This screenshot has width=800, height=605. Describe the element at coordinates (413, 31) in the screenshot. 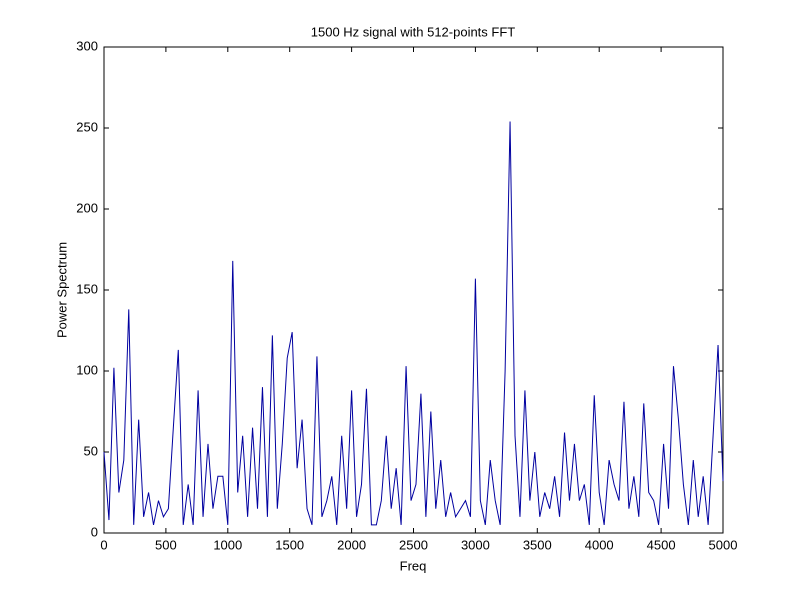

I see `chart-title: 1500 Hz signal with 512-points FFT` at that location.